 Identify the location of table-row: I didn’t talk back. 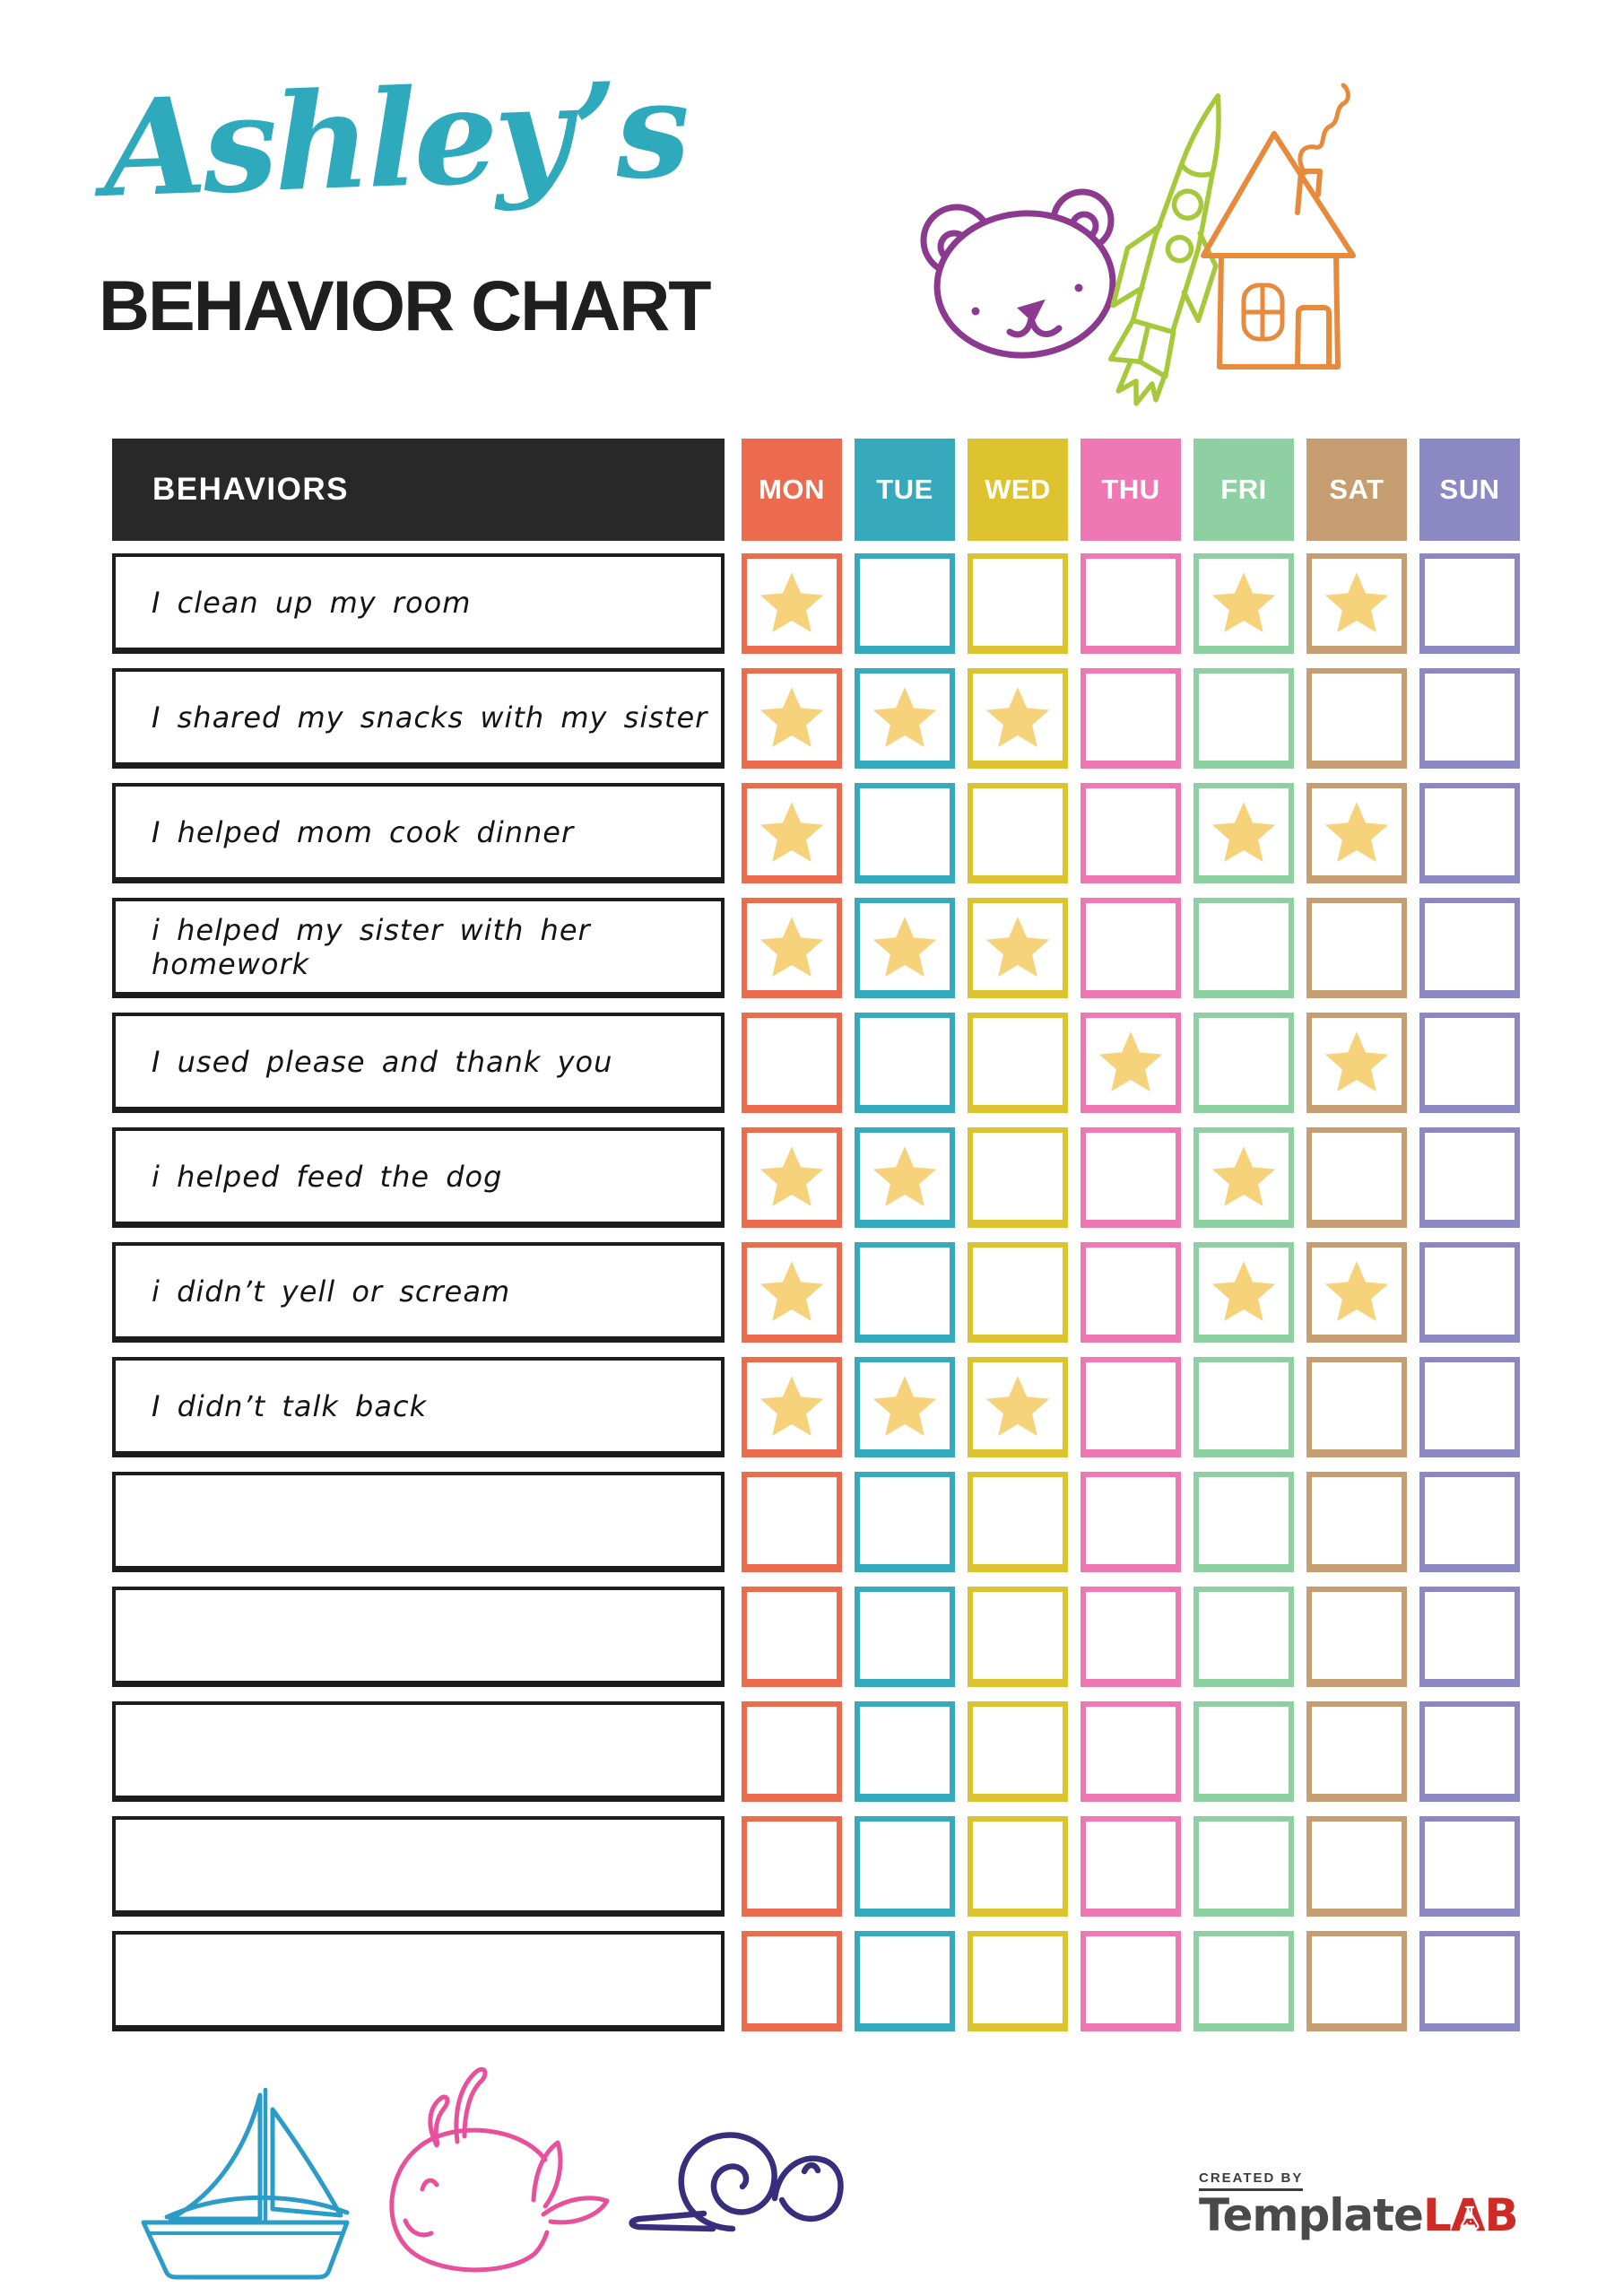
(816, 1407).